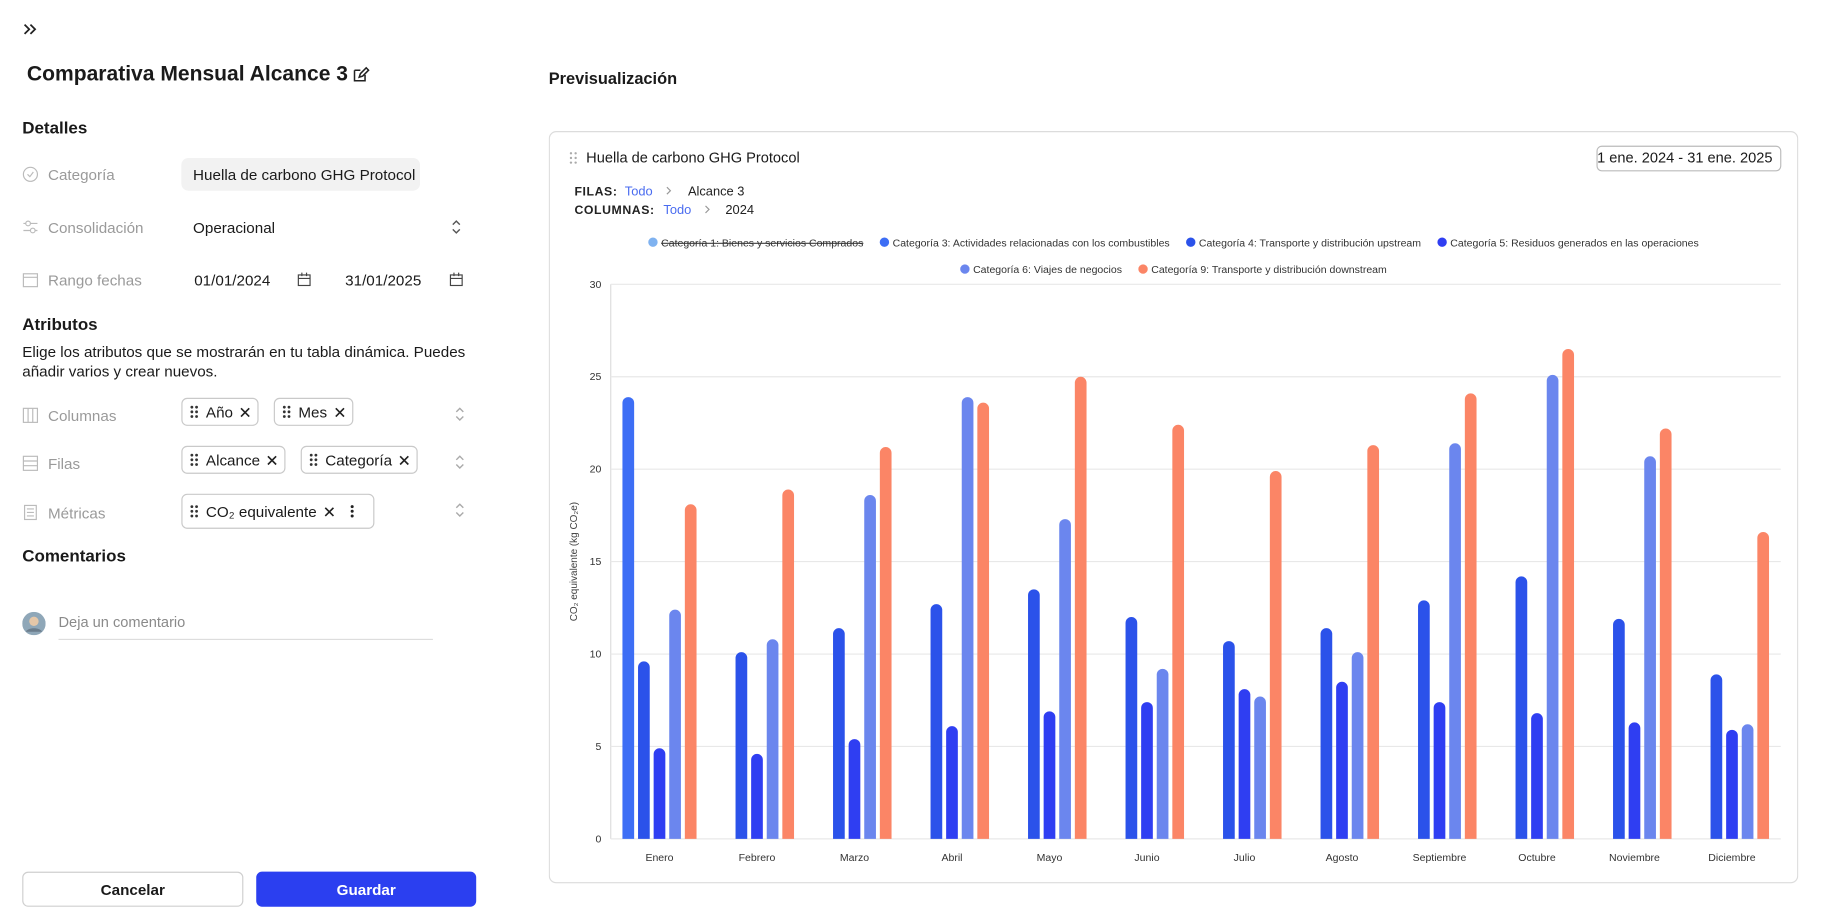 This screenshot has height=915, width=1825. Describe the element at coordinates (76, 513) in the screenshot. I see `field-label: Métricas` at that location.